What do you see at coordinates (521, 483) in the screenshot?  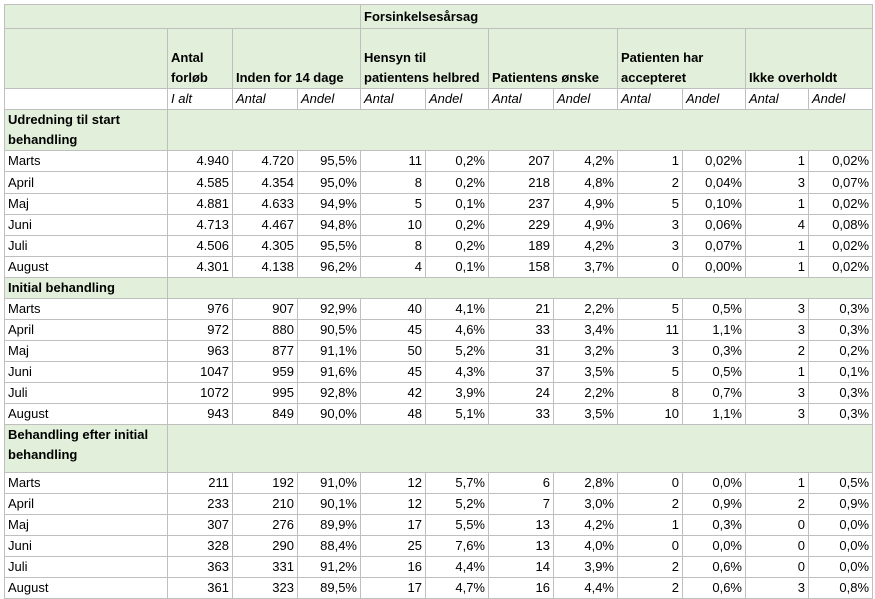 I see `value-cell: 6` at bounding box center [521, 483].